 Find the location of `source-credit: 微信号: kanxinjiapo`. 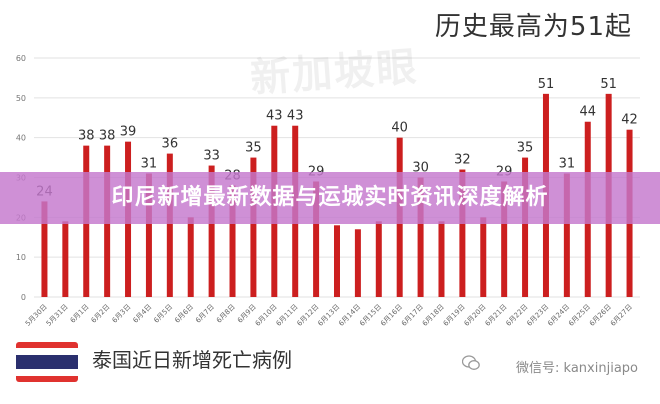

source-credit: 微信号: kanxinjiapo is located at coordinates (577, 368).